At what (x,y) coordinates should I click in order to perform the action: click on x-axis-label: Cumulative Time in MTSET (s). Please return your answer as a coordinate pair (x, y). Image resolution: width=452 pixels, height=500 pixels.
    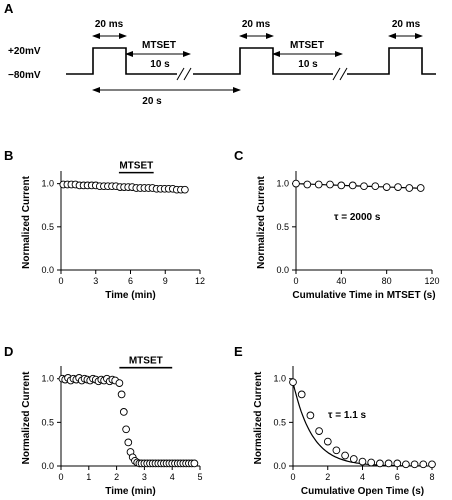
    Looking at the image, I should click on (363, 295).